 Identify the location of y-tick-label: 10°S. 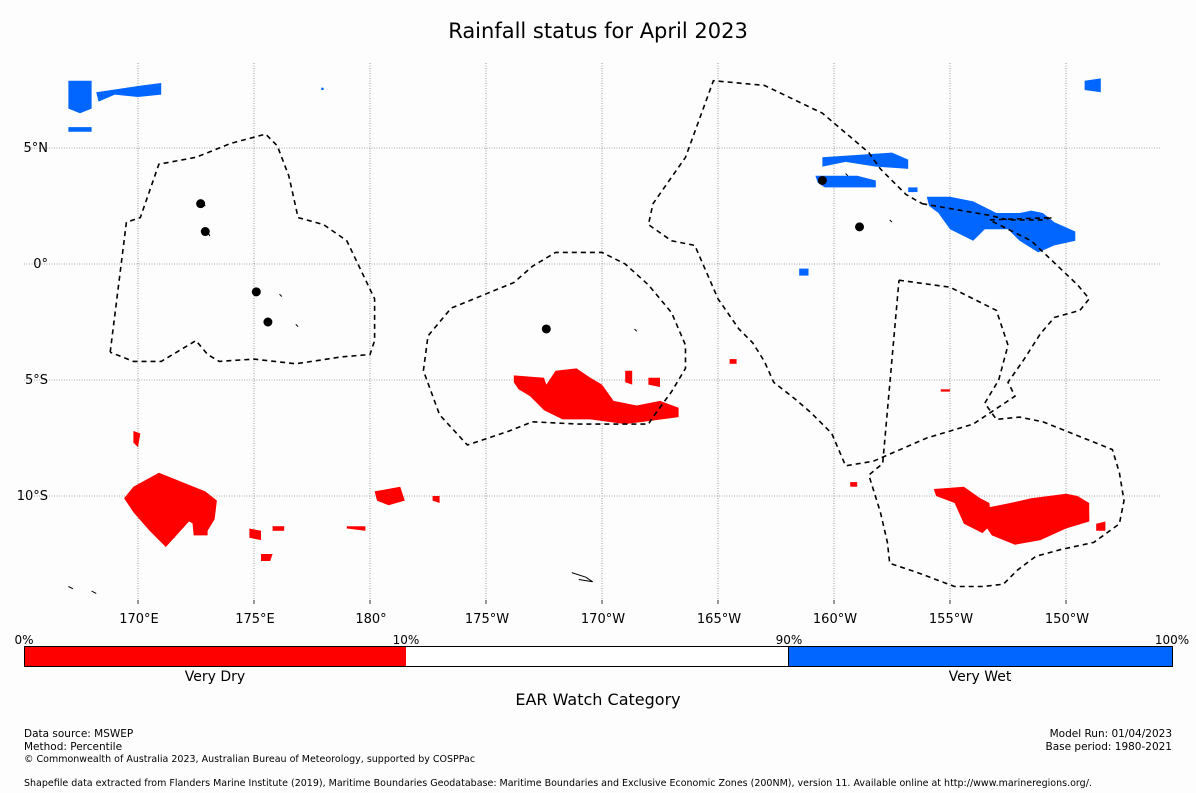
(32, 496).